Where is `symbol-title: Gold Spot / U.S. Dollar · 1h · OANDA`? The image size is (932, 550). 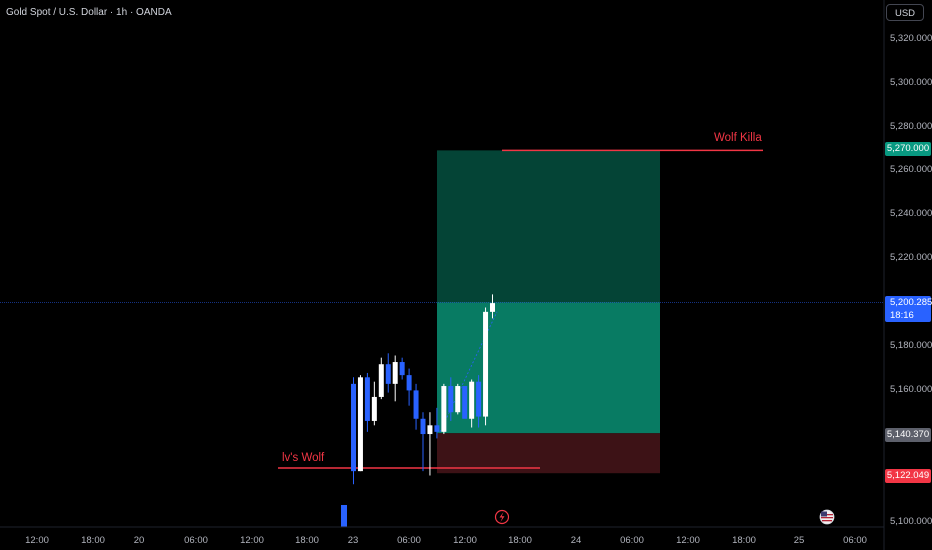
symbol-title: Gold Spot / U.S. Dollar · 1h · OANDA is located at coordinates (89, 12).